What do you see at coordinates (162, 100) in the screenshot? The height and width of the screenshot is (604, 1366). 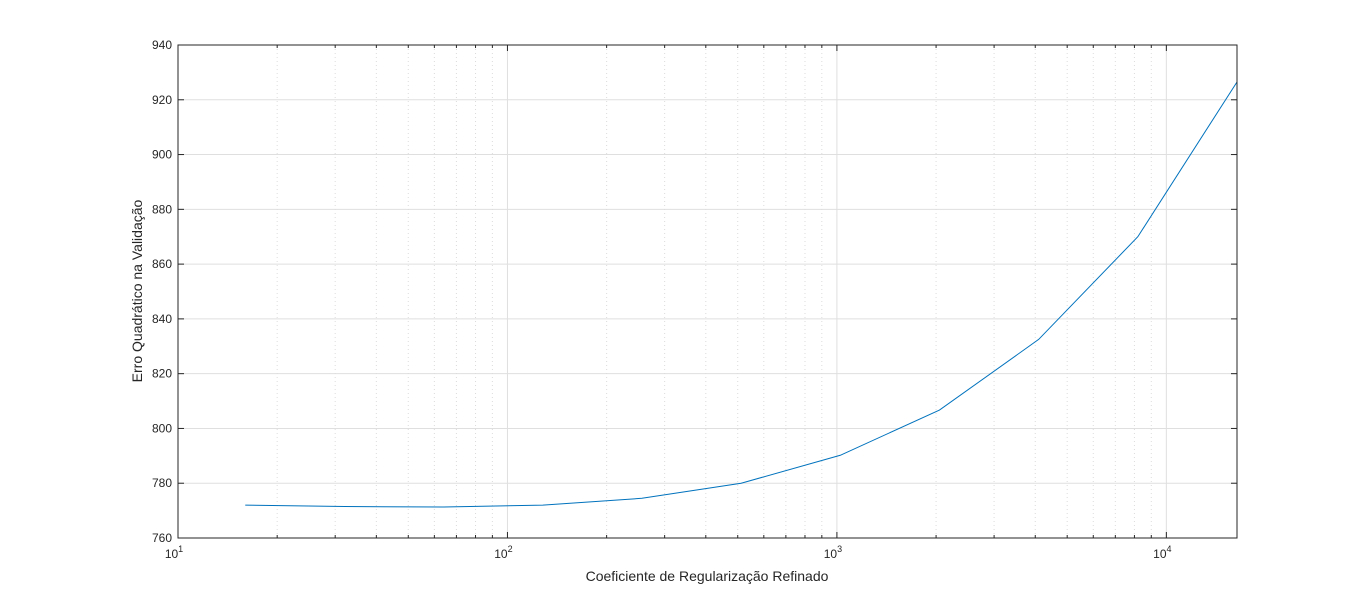 I see `y-tick-label: 920` at bounding box center [162, 100].